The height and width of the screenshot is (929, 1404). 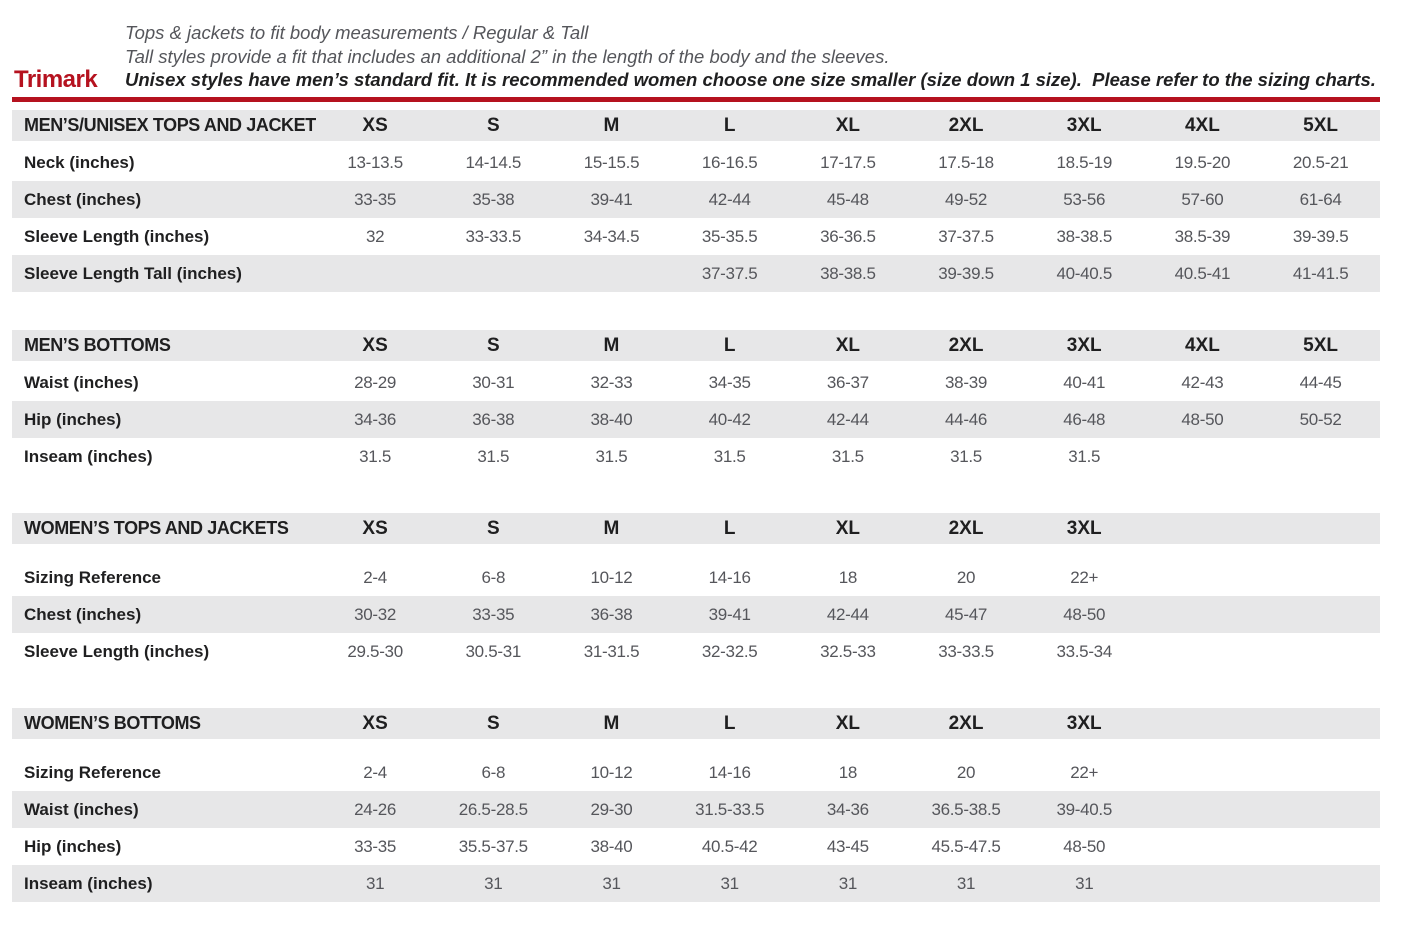 I want to click on cell-value: 50-52, so click(x=1320, y=419).